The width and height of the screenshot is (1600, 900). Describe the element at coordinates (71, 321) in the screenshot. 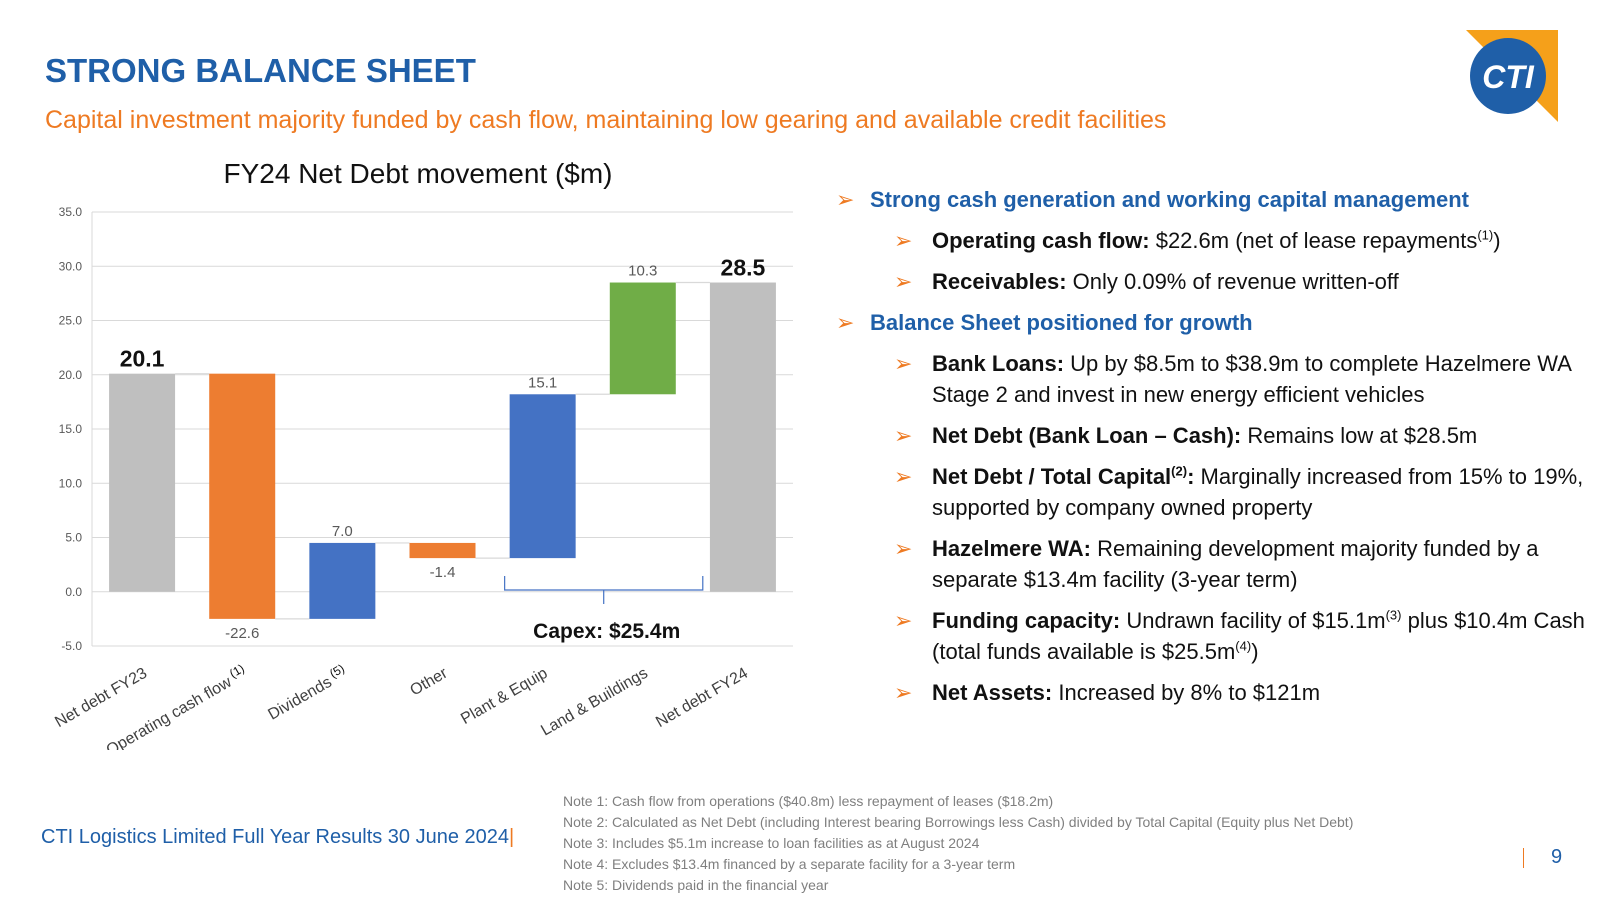

I see `y-tick-label: 25.0` at that location.